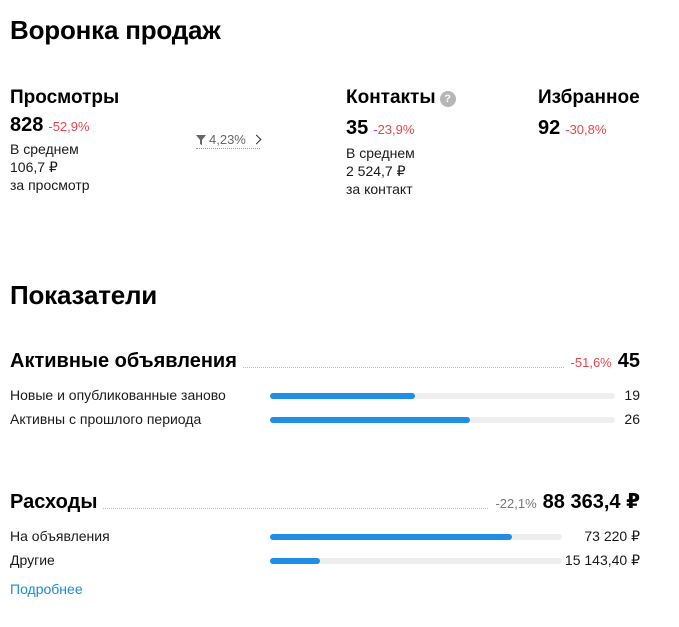  Describe the element at coordinates (589, 113) in the screenshot. I see `favorites-block: Избранное 92 -30,8%` at that location.